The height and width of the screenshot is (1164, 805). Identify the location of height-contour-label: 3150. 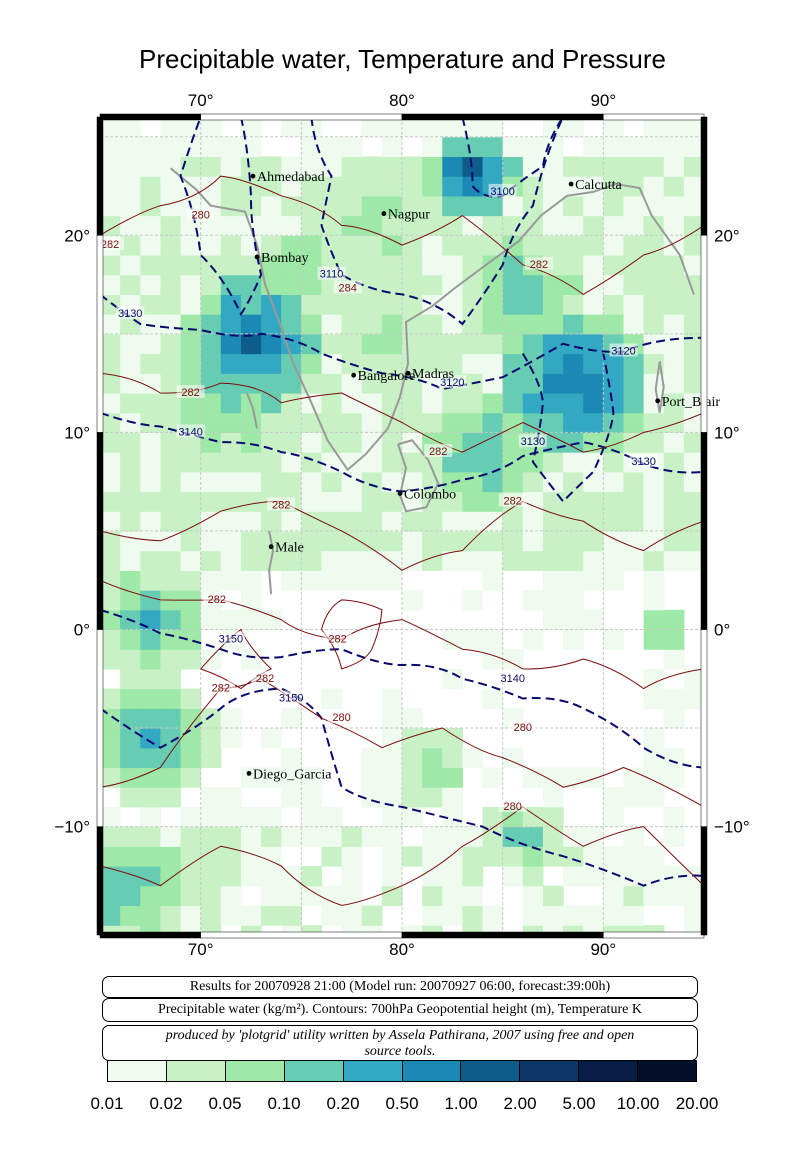
(230, 638).